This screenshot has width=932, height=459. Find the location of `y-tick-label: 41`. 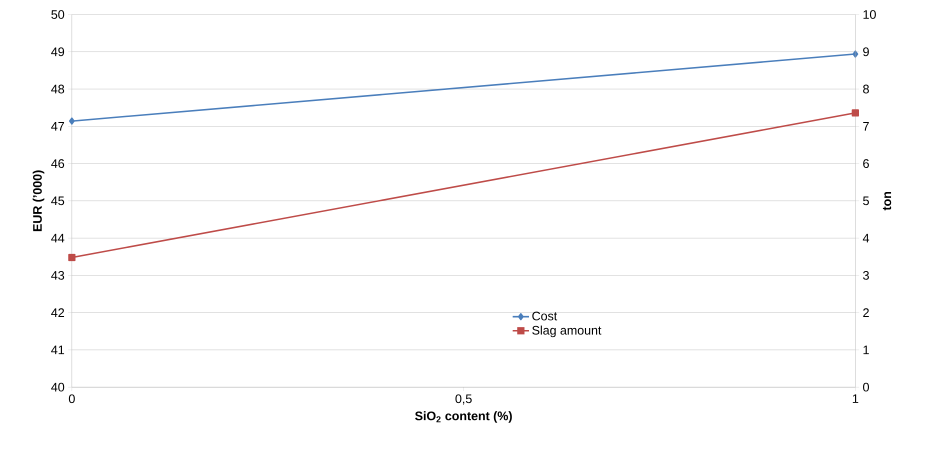

y-tick-label: 41 is located at coordinates (57, 350).